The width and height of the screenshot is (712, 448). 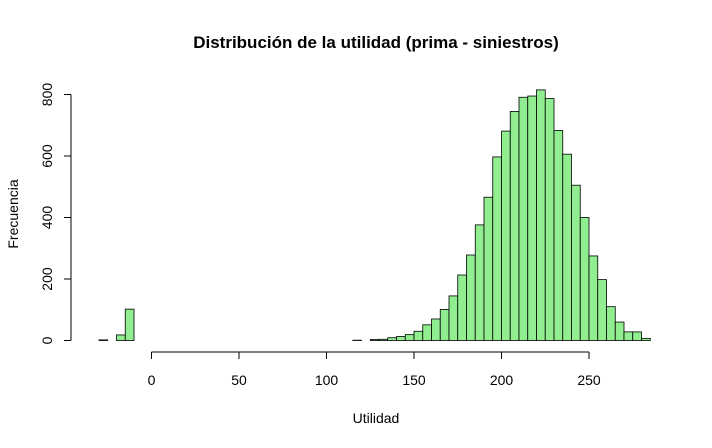 What do you see at coordinates (502, 380) in the screenshot?
I see `x-tick-label: 200` at bounding box center [502, 380].